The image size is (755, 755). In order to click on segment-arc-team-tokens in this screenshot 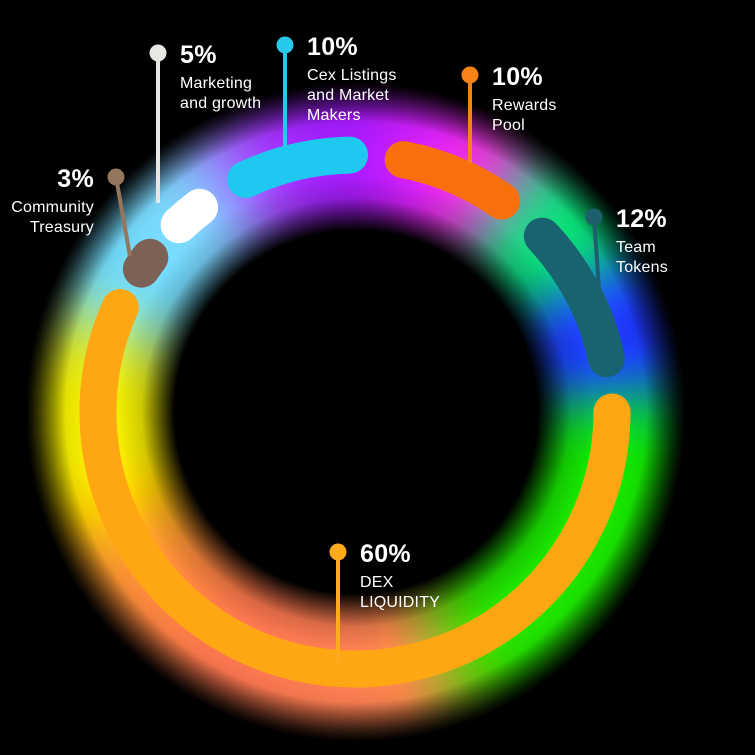, I will do `click(574, 297)`.